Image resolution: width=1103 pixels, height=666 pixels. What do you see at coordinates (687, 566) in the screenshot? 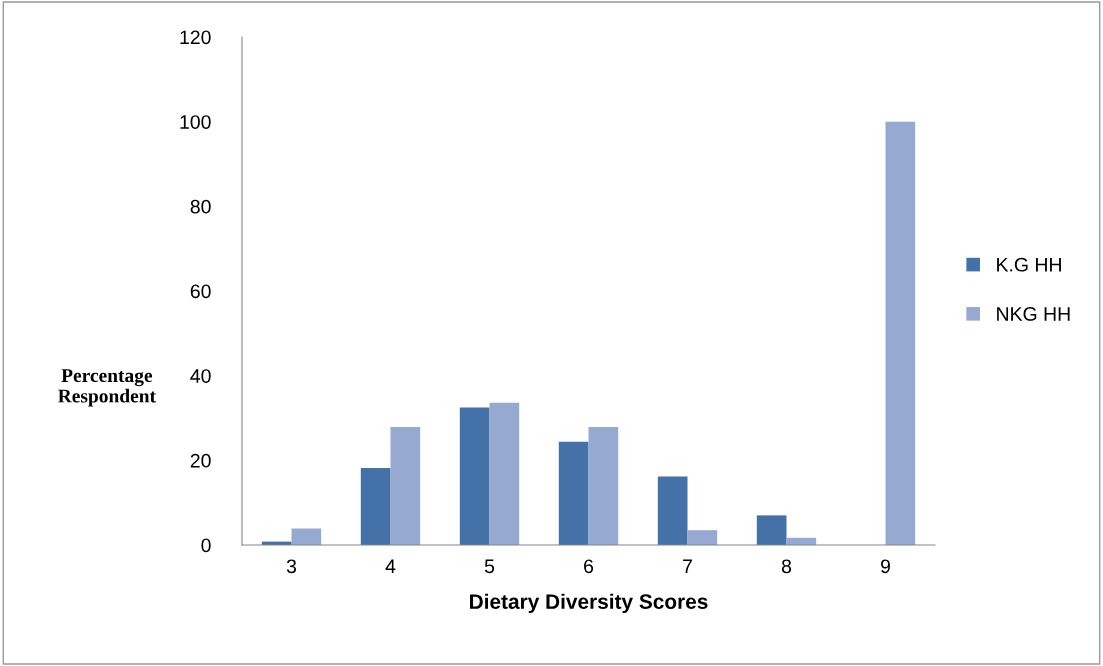
I see `x-tick-label: 7` at bounding box center [687, 566].